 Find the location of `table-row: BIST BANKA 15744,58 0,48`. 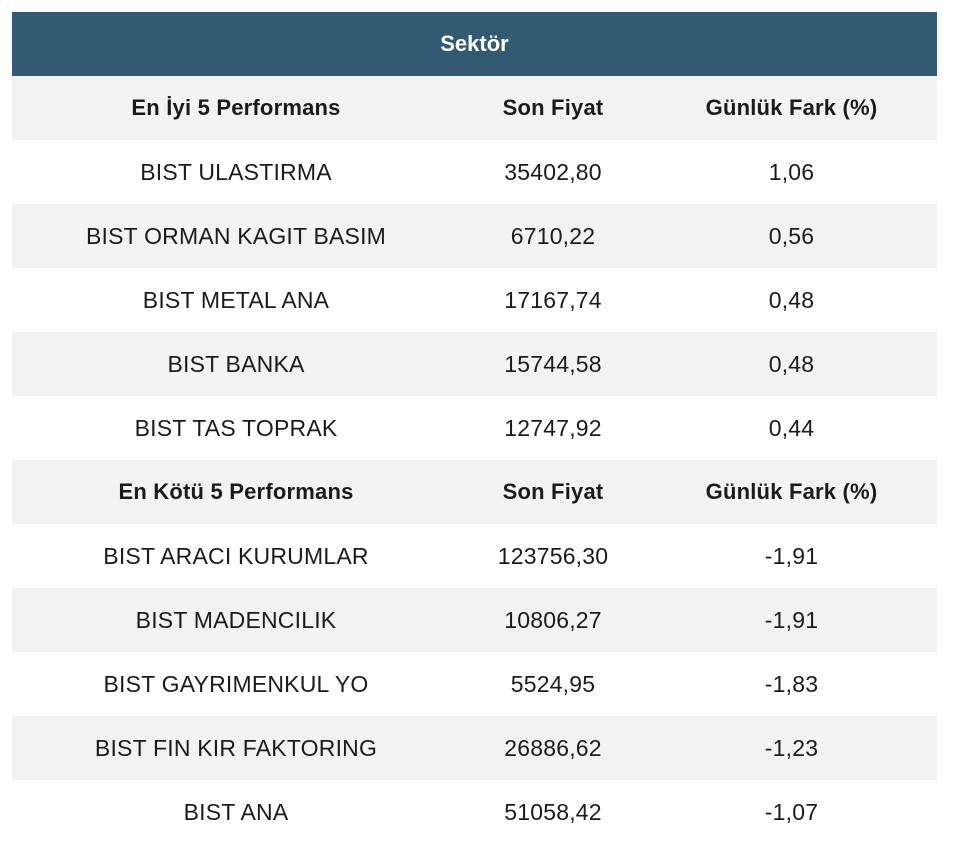

table-row: BIST BANKA 15744,58 0,48 is located at coordinates (474, 364).